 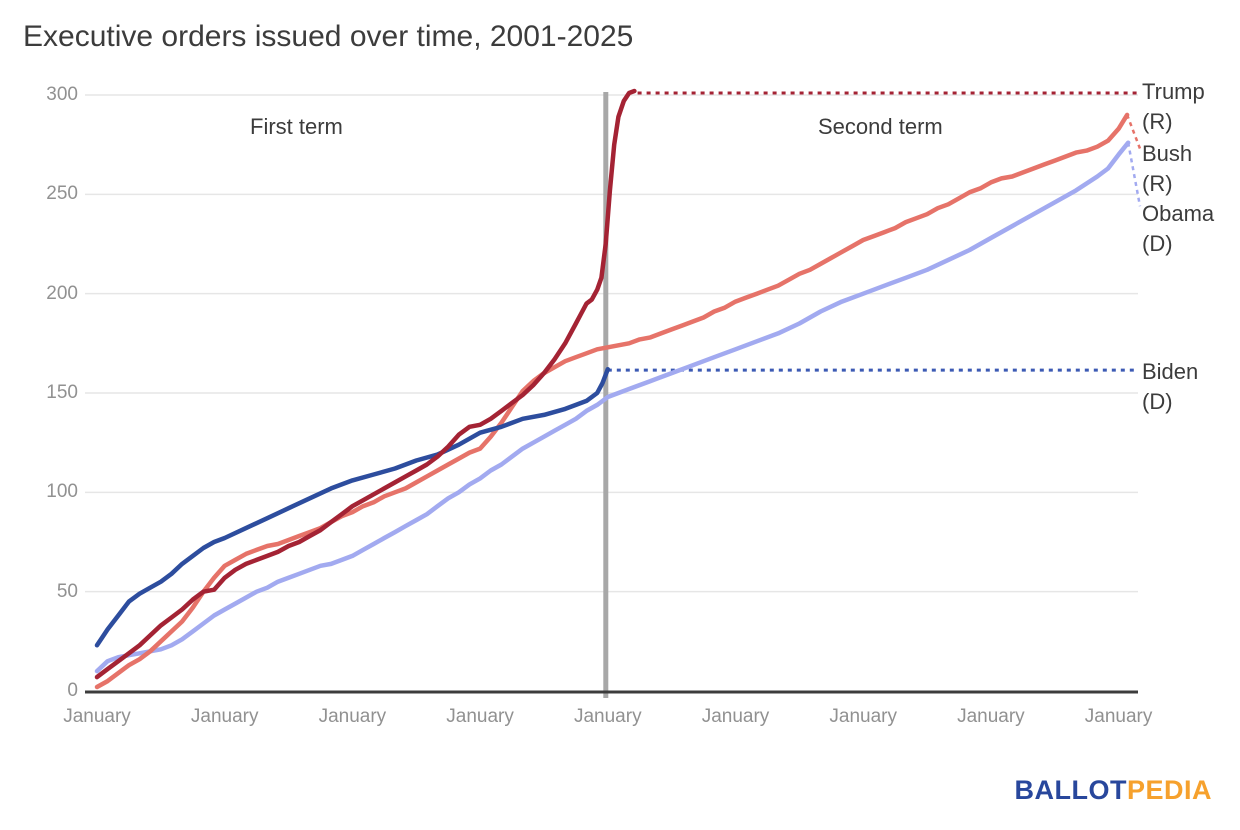 I want to click on x-axis-tick-label-9: January, so click(x=1118, y=716).